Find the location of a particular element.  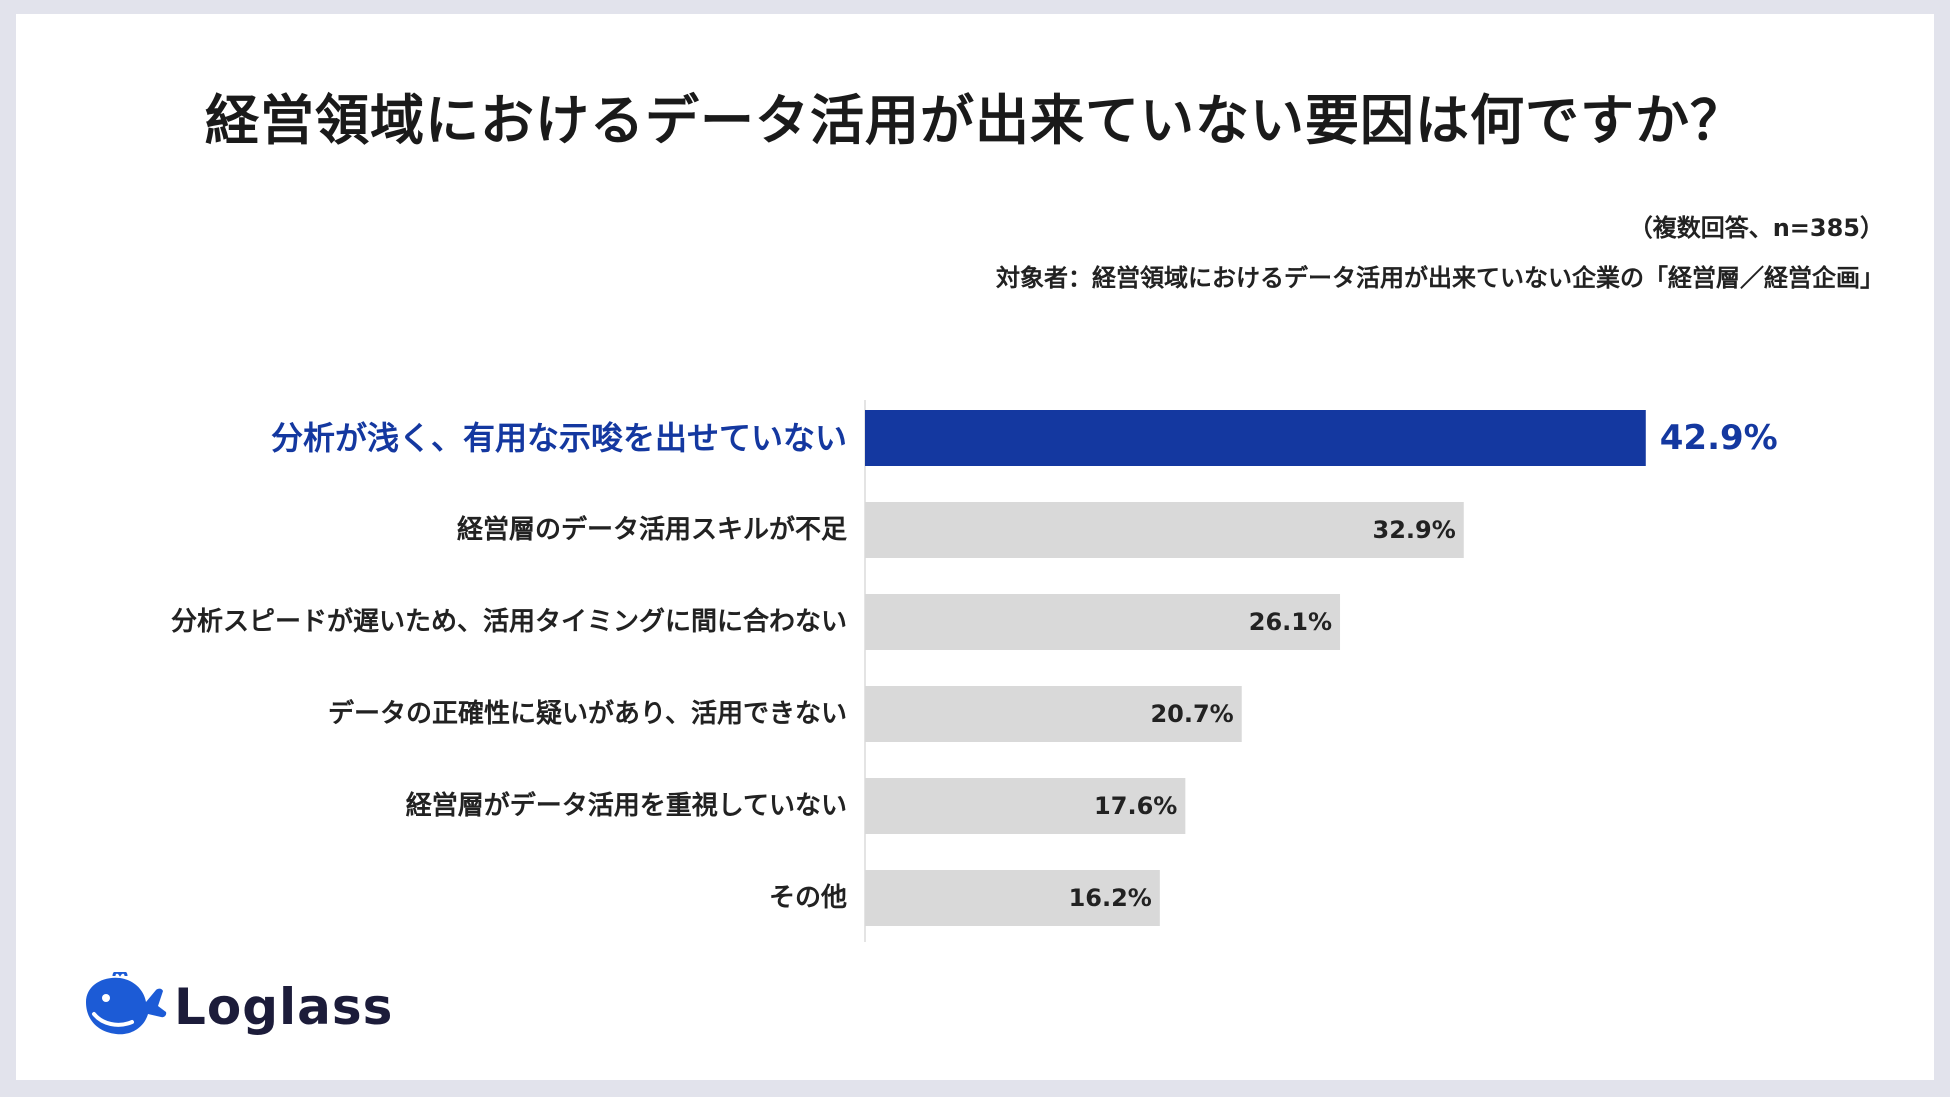

value-label-5: 16.2% is located at coordinates (1110, 898).